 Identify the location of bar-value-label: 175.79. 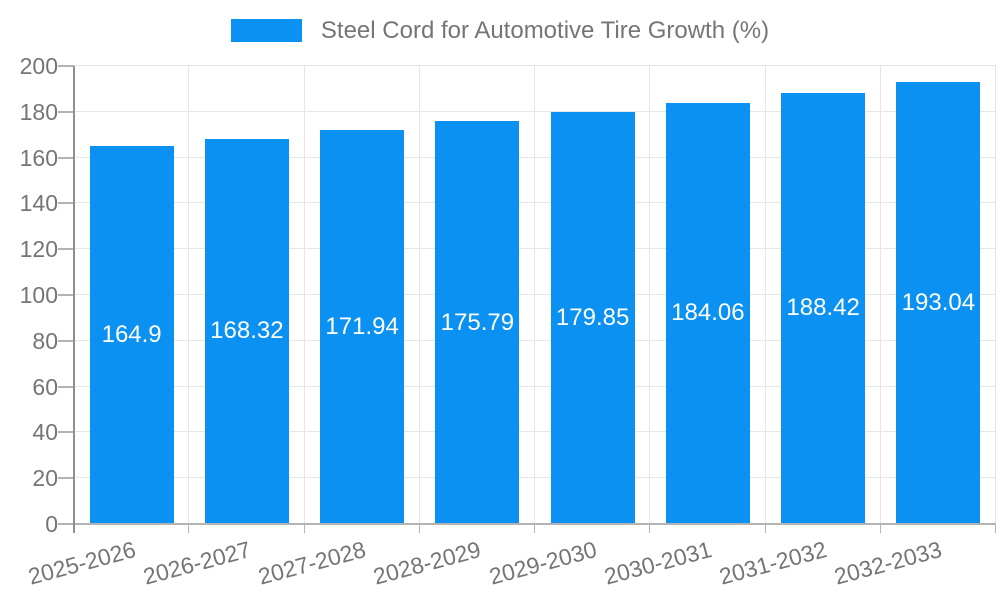
(477, 322).